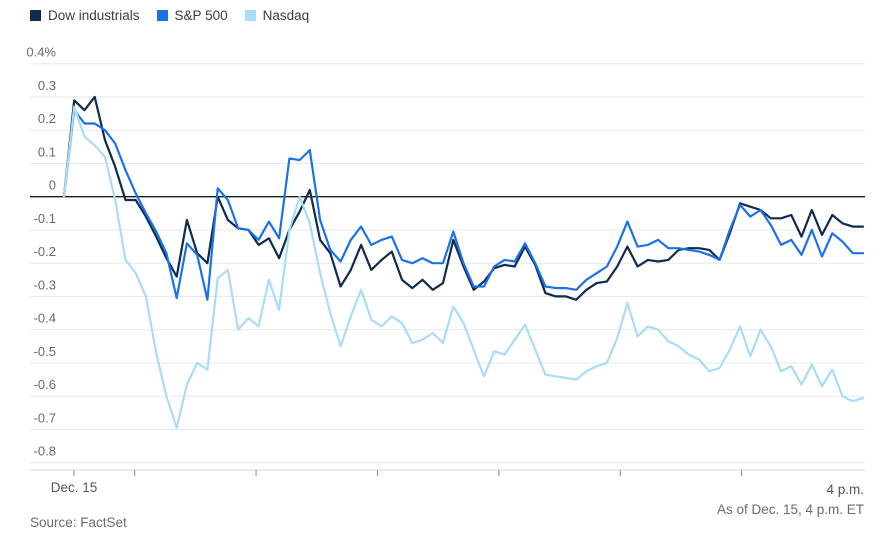 This screenshot has width=895, height=543. Describe the element at coordinates (790, 509) in the screenshot. I see `as-of-note: As of Dec. 15, 4 p.m. ET` at that location.